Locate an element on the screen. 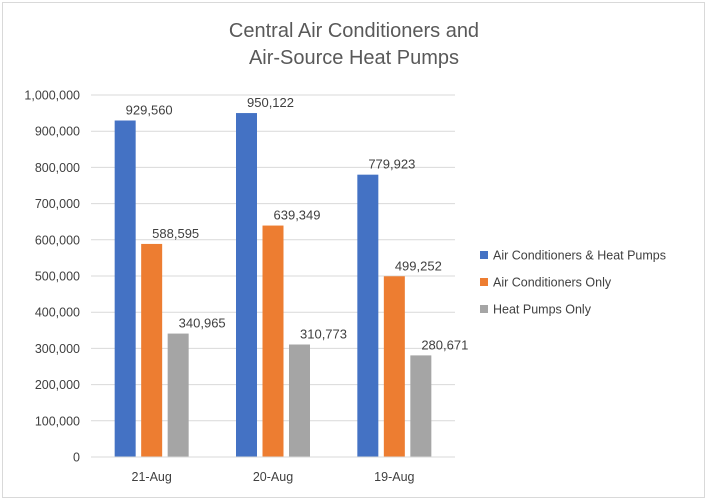 The image size is (709, 502). y-tick-label: 800,000 is located at coordinates (57, 168).